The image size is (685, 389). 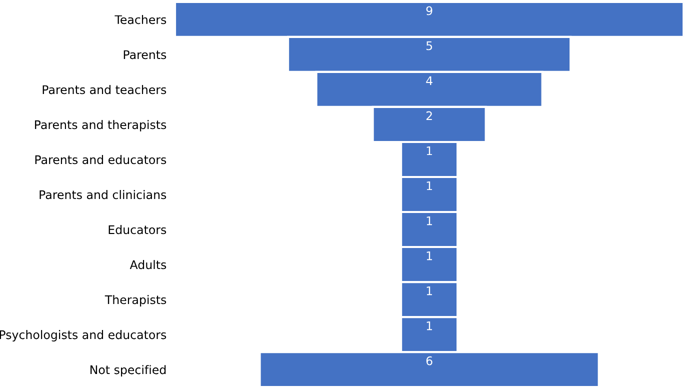 I want to click on data-label: 6, so click(x=429, y=361).